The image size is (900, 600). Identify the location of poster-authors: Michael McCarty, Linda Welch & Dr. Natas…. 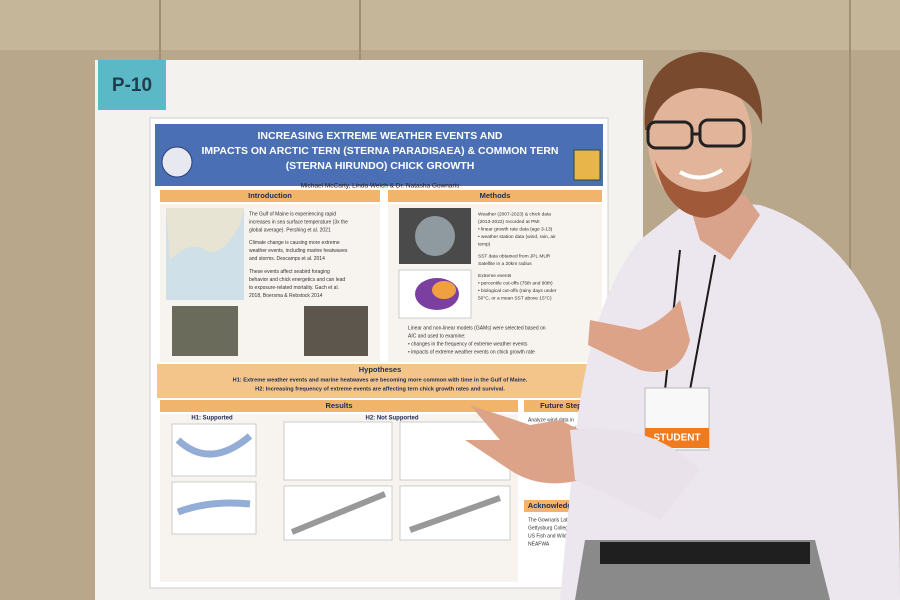
(380, 186).